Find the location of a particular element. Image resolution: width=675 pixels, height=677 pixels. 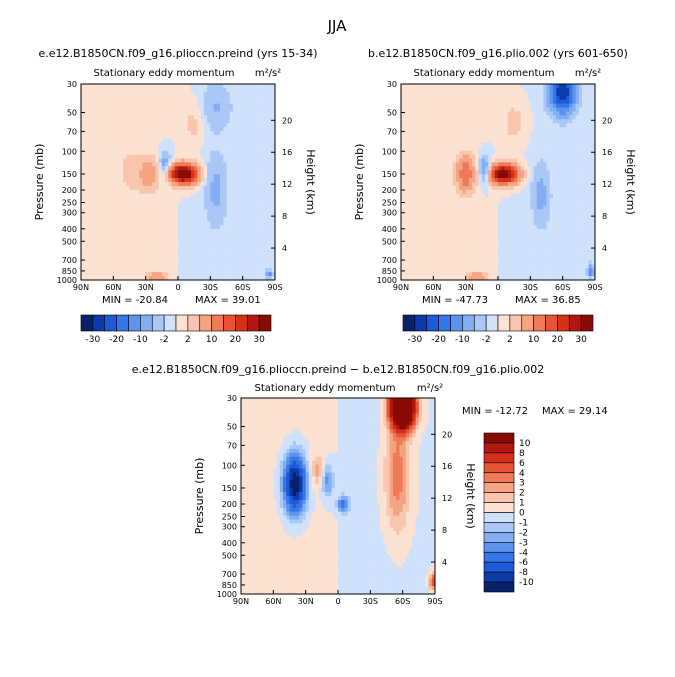

panel-1-colorbar-swatch is located at coordinates (194, 323).